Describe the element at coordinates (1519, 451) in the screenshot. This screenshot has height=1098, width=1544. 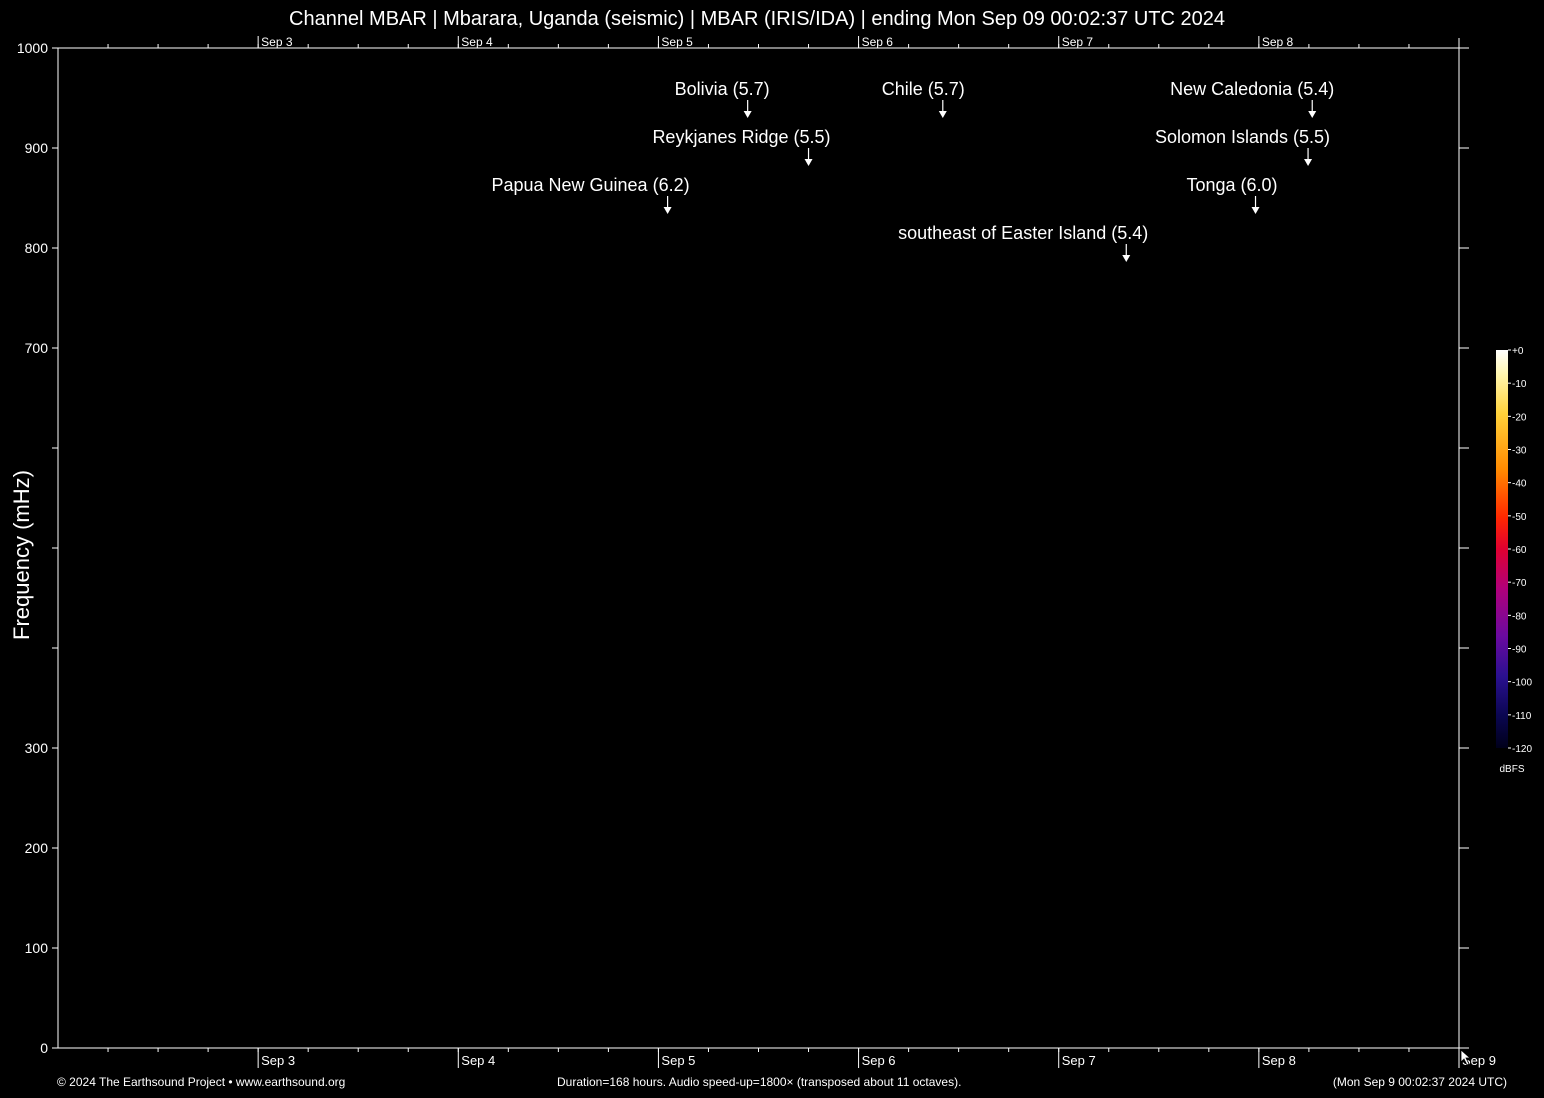
I see `colorbar-tick-label: -30` at that location.